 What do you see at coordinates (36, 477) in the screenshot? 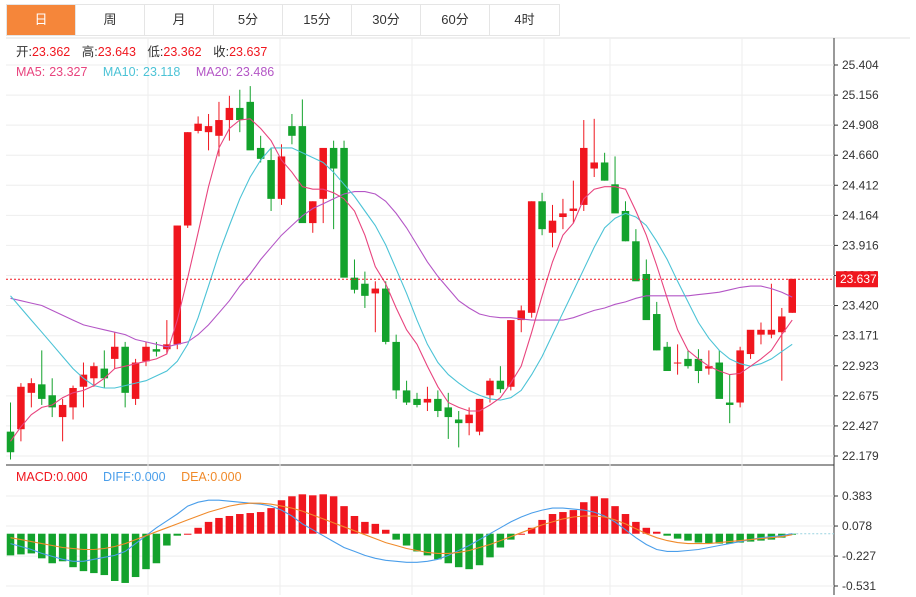
I see `macd-label: MACD:` at bounding box center [36, 477].